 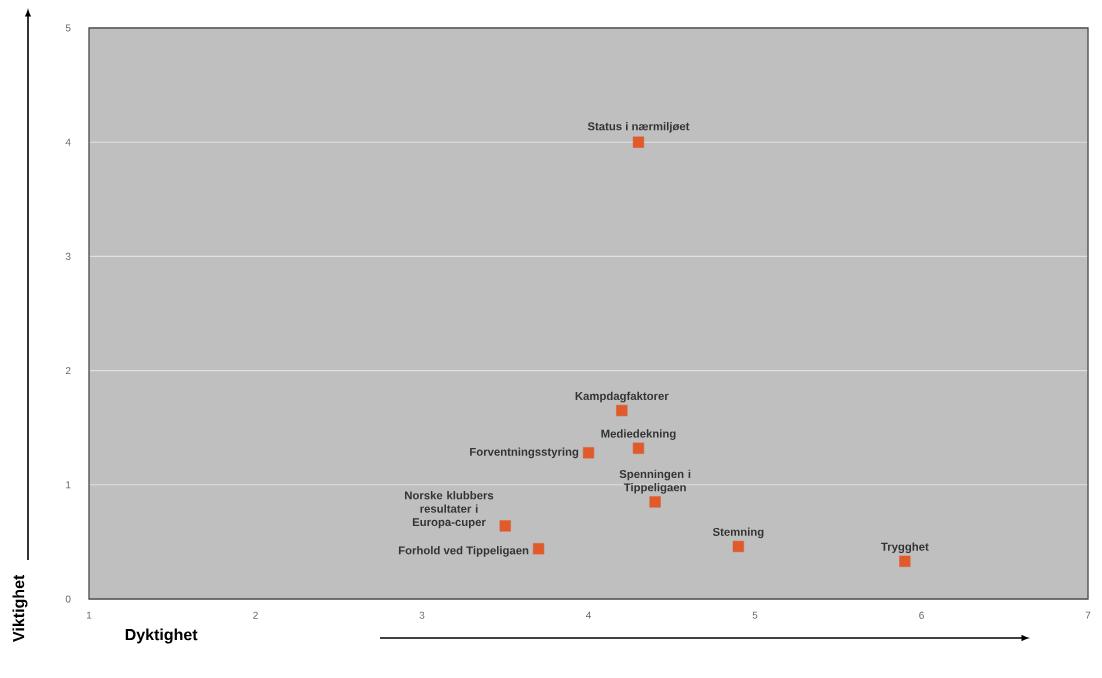 What do you see at coordinates (449, 510) in the screenshot?
I see `annotation: Norske klubbers resultater i Europa-cuper` at bounding box center [449, 510].